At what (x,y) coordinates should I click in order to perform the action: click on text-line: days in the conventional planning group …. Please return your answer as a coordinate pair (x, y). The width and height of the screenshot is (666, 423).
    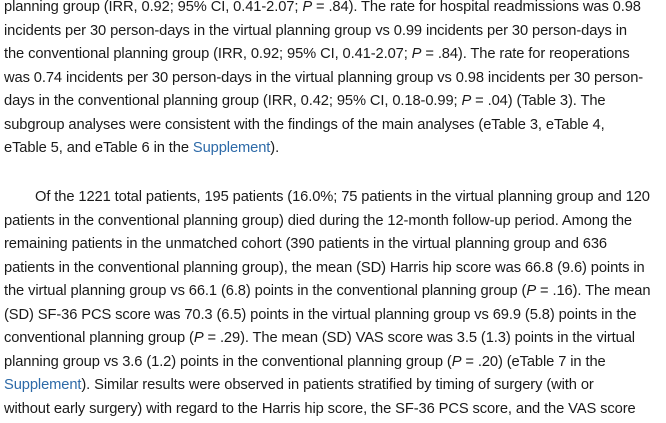
    Looking at the image, I should click on (305, 101).